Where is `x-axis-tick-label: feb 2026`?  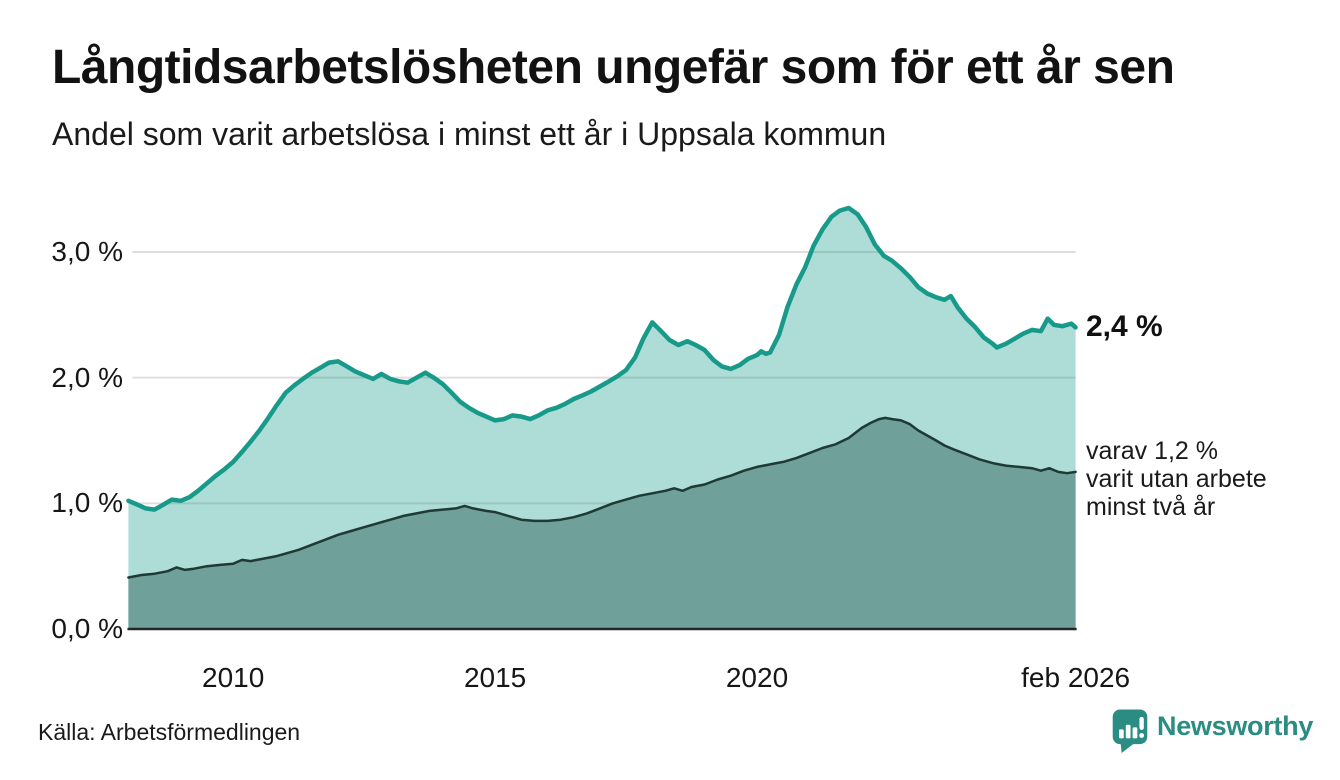
x-axis-tick-label: feb 2026 is located at coordinates (1076, 677).